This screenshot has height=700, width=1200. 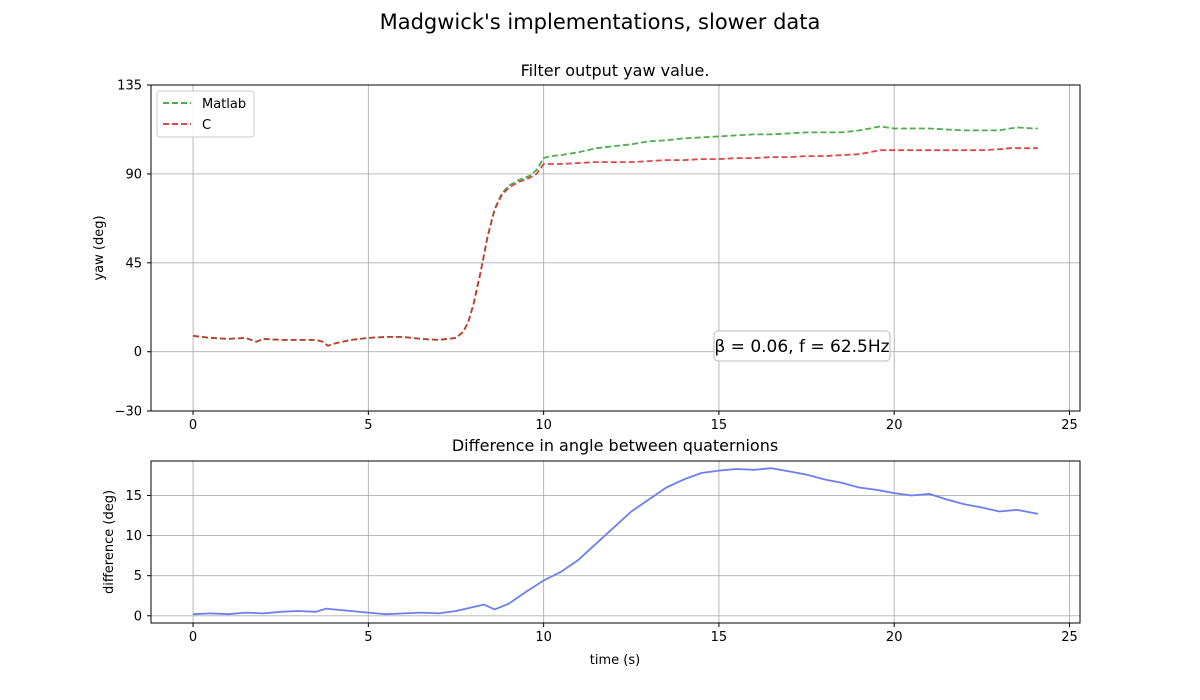 What do you see at coordinates (99, 247) in the screenshot?
I see `yaw-y-axis-label: yaw (deg)` at bounding box center [99, 247].